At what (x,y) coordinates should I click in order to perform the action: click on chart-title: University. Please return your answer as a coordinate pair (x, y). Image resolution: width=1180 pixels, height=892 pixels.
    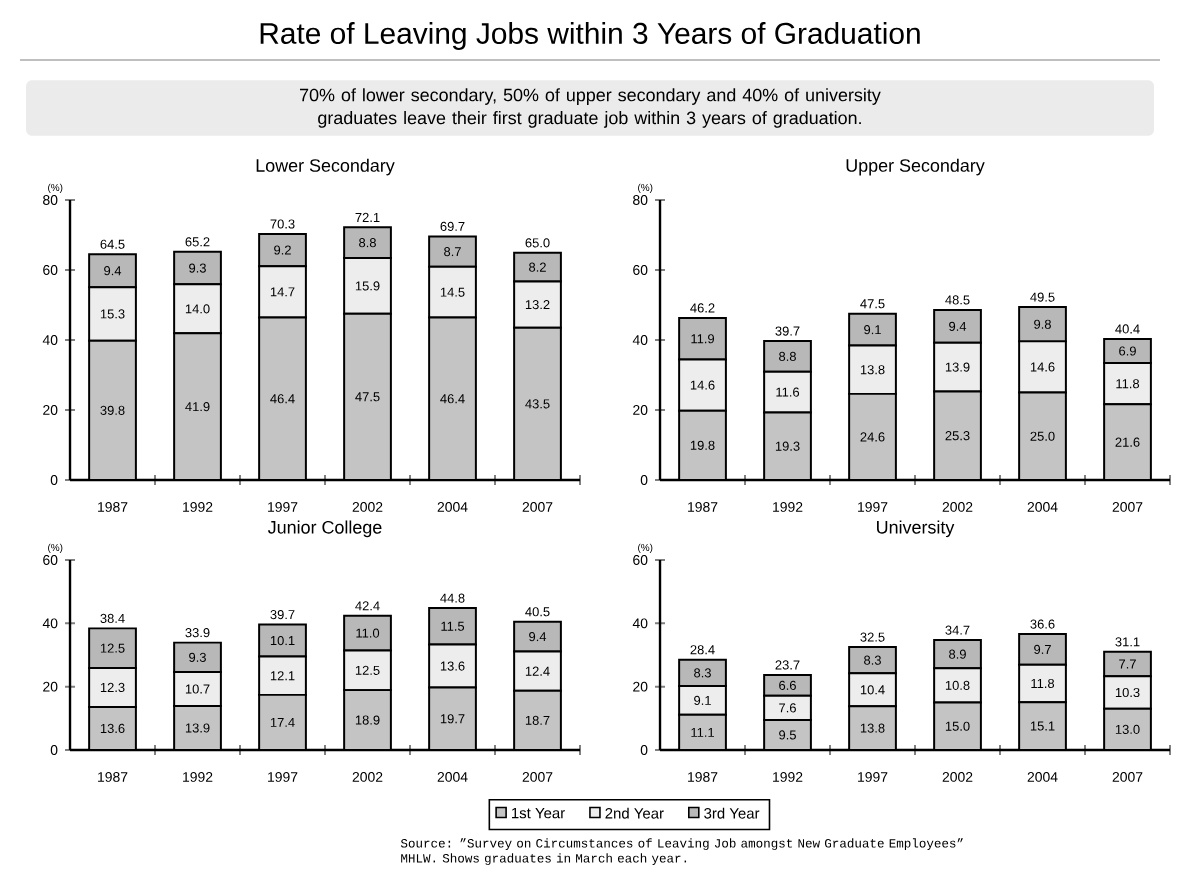
    Looking at the image, I should click on (916, 529).